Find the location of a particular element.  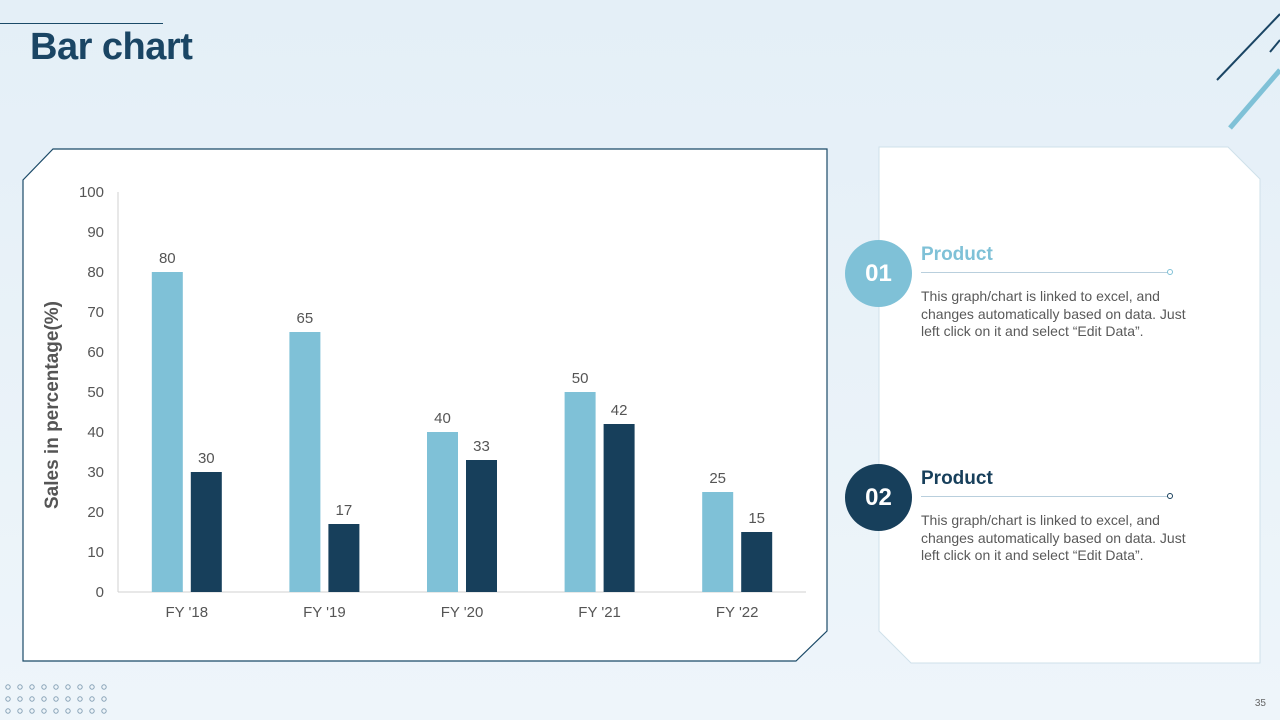

x-axis-ticks: FY '18 FY '19 FY '20 FY '21 FY '22 is located at coordinates (461, 612).